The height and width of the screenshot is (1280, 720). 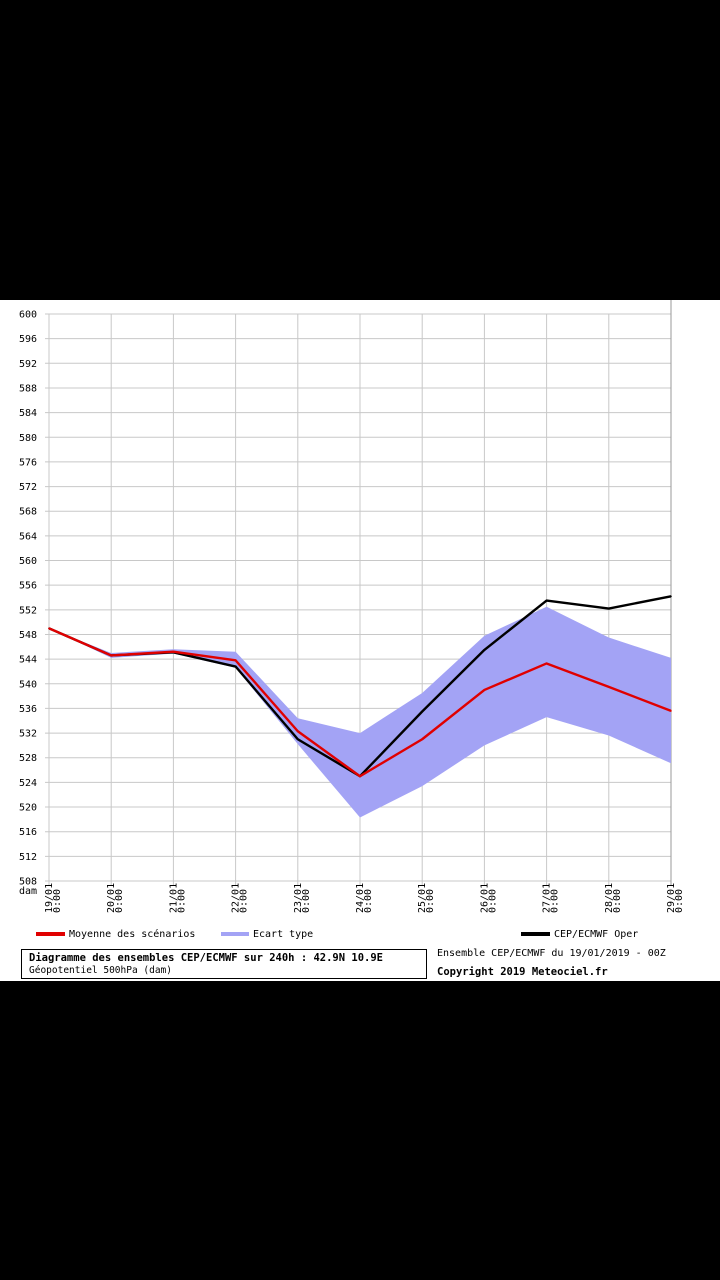 I want to click on x-tick-label: 25/010:00, so click(x=426, y=898).